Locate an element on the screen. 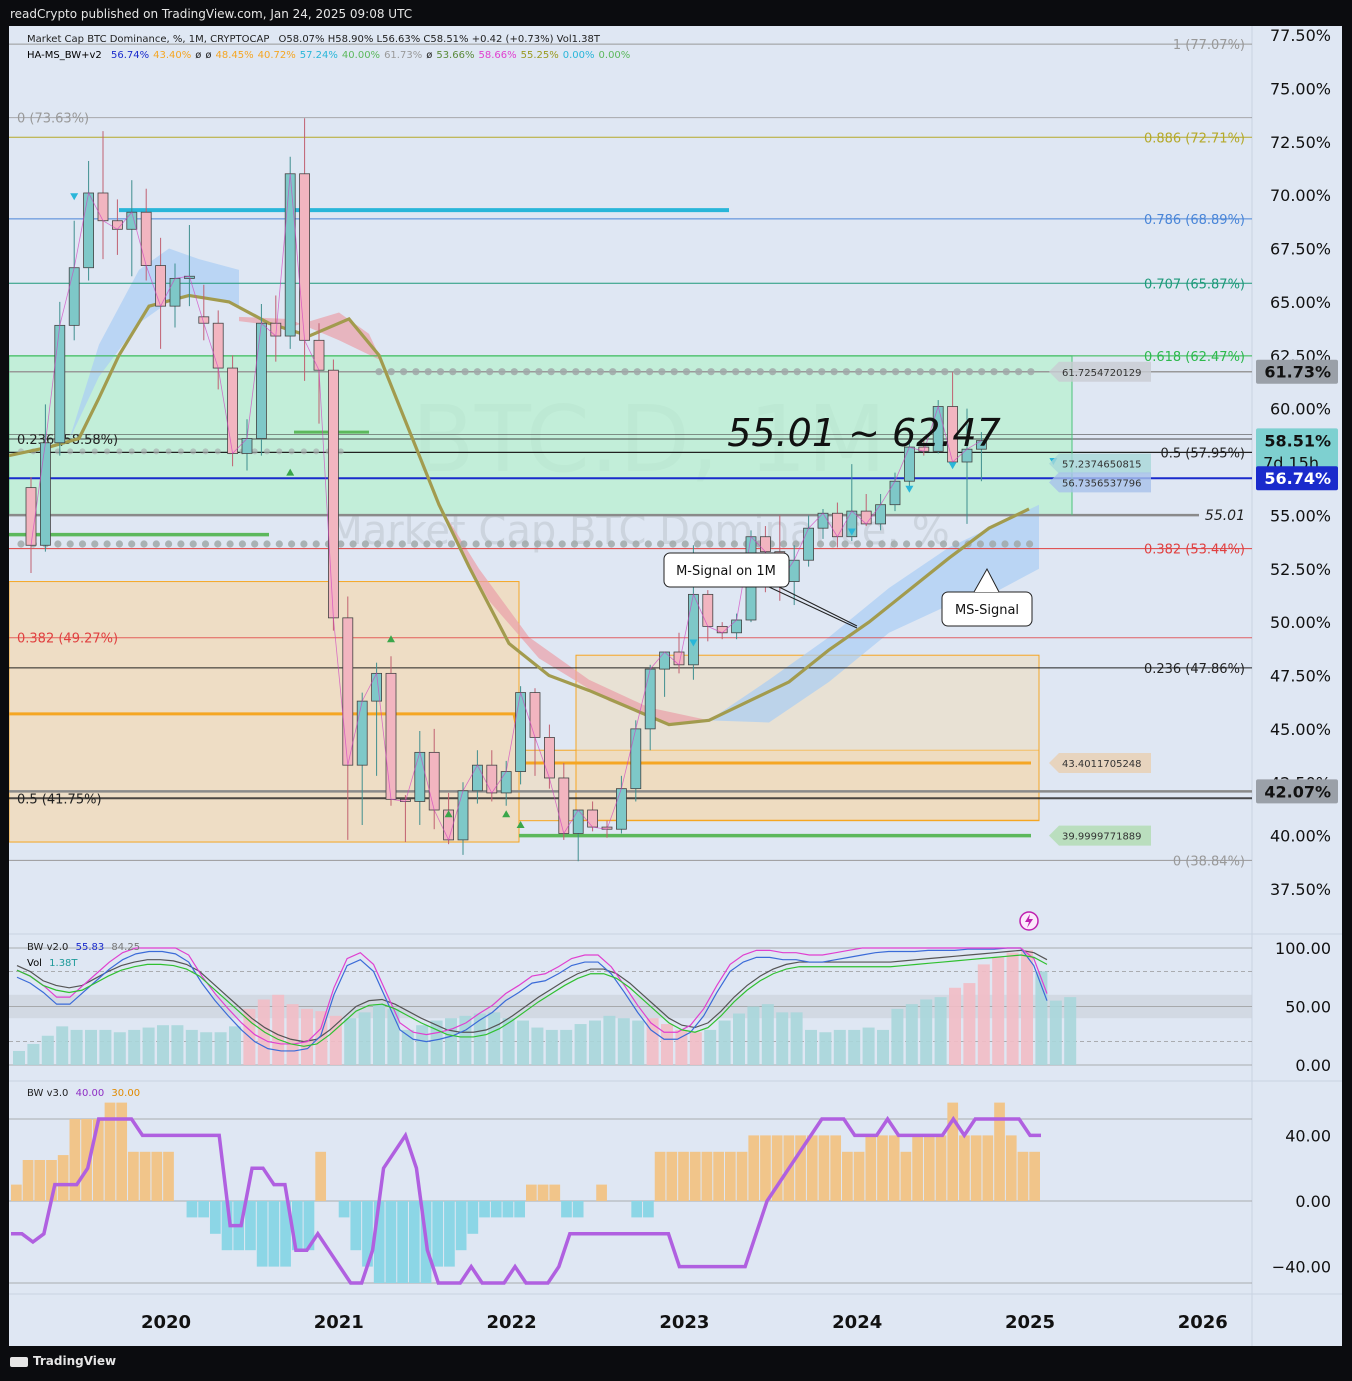  fib-label-right: 0.786 (68.89%) is located at coordinates (1194, 220).